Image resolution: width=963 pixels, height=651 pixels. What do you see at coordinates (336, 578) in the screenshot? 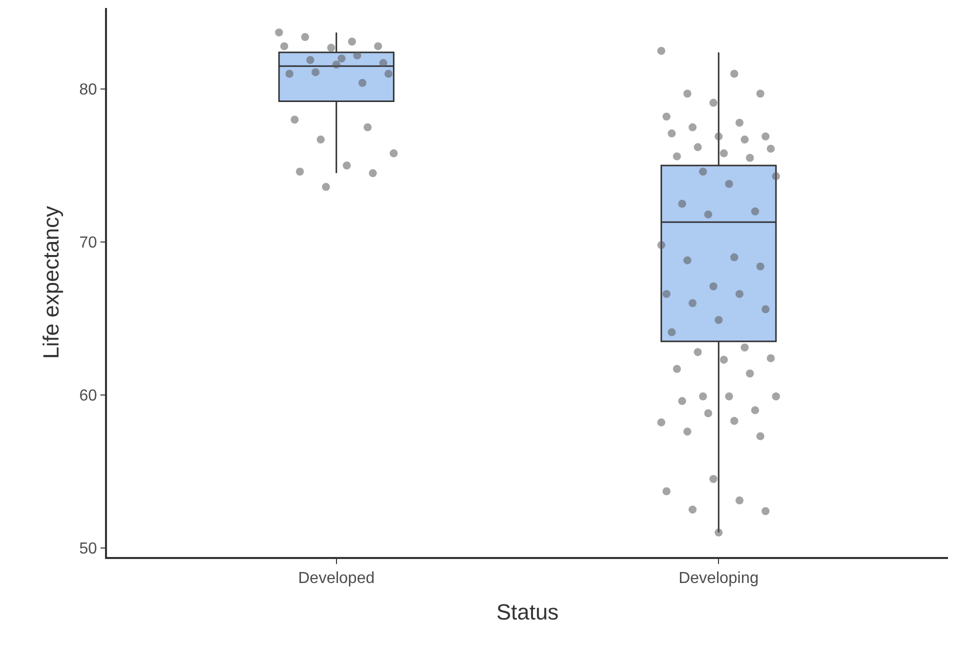
I see `x-tick-label: Developed` at bounding box center [336, 578].